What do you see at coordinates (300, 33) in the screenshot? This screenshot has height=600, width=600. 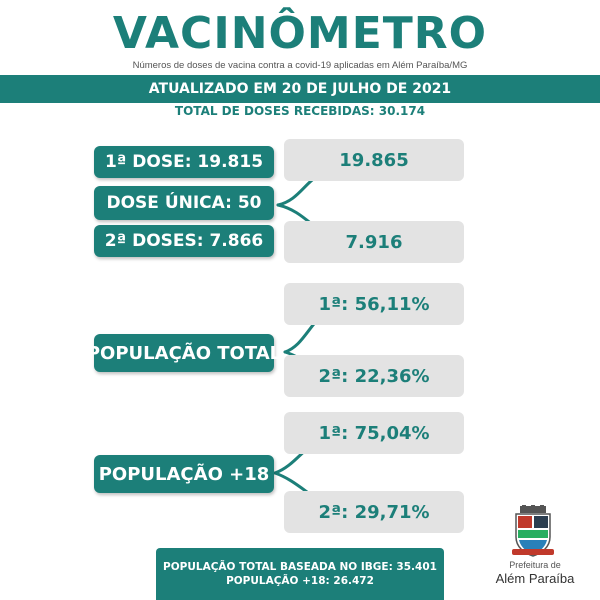 I see `page-title: VACINÔMETRO` at bounding box center [300, 33].